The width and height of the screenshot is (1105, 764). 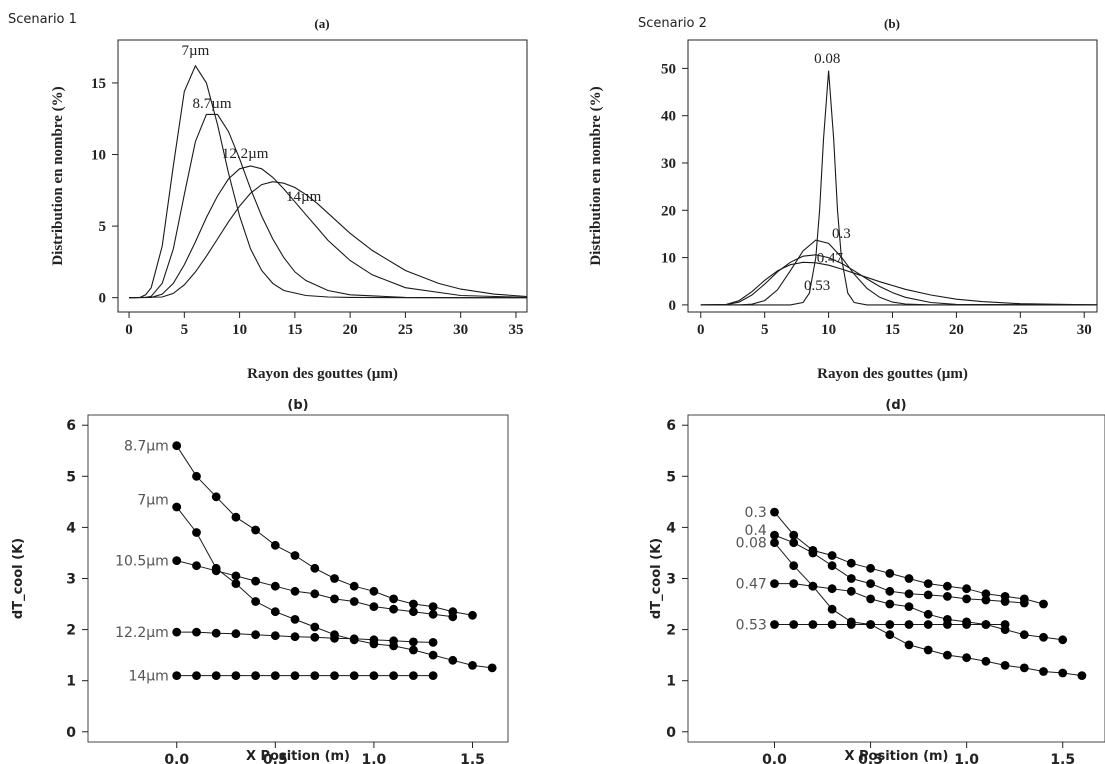 What do you see at coordinates (211, 104) in the screenshot?
I see `series-label: 8.7µm` at bounding box center [211, 104].